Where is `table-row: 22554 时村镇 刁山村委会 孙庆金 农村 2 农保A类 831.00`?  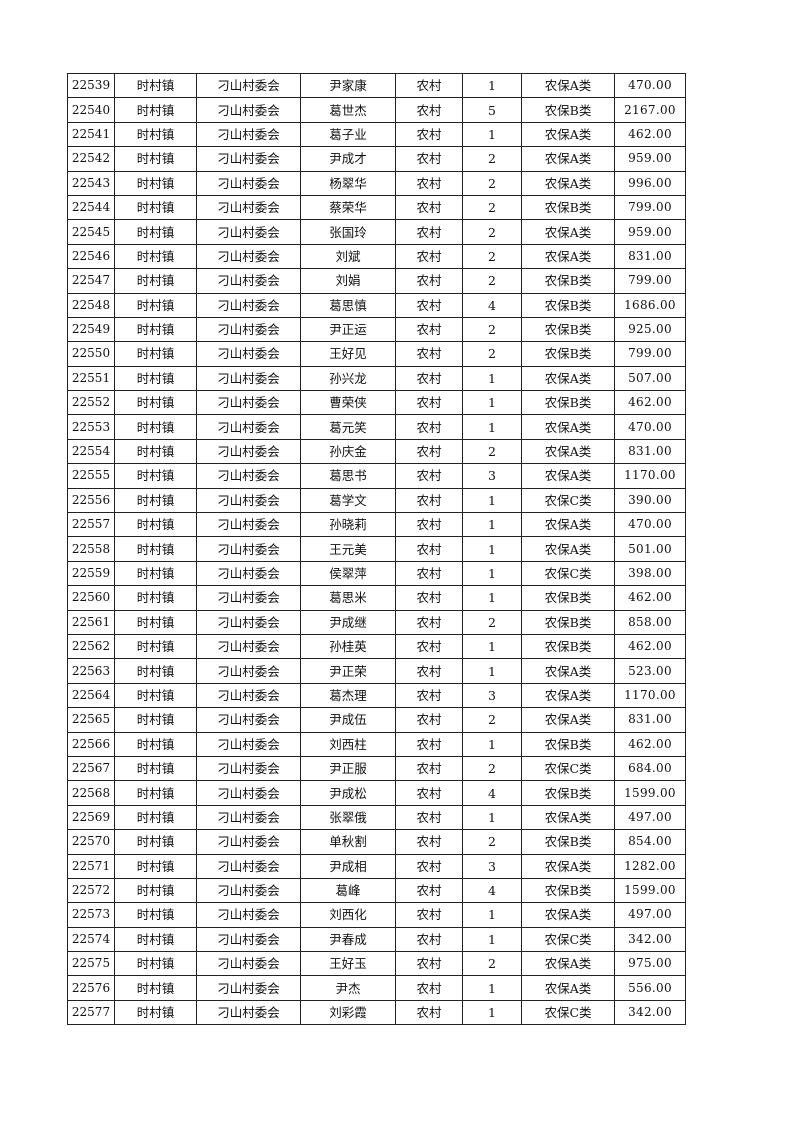
table-row: 22554 时村镇 刁山村委会 孙庆金 农村 2 农保A类 831.00 is located at coordinates (376, 451).